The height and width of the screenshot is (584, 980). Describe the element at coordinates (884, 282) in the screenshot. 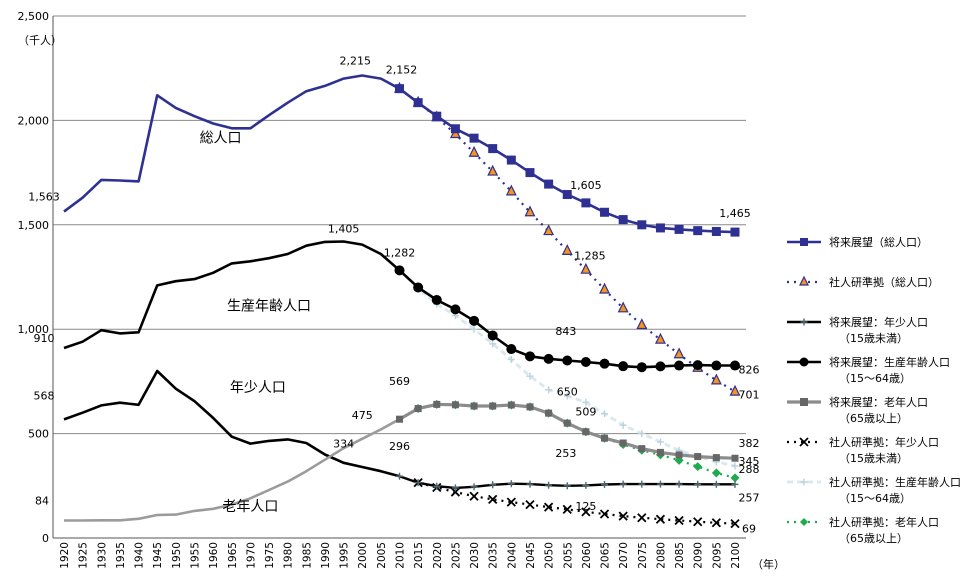

I see `legend-label: 社人研準拠（総人口）` at that location.